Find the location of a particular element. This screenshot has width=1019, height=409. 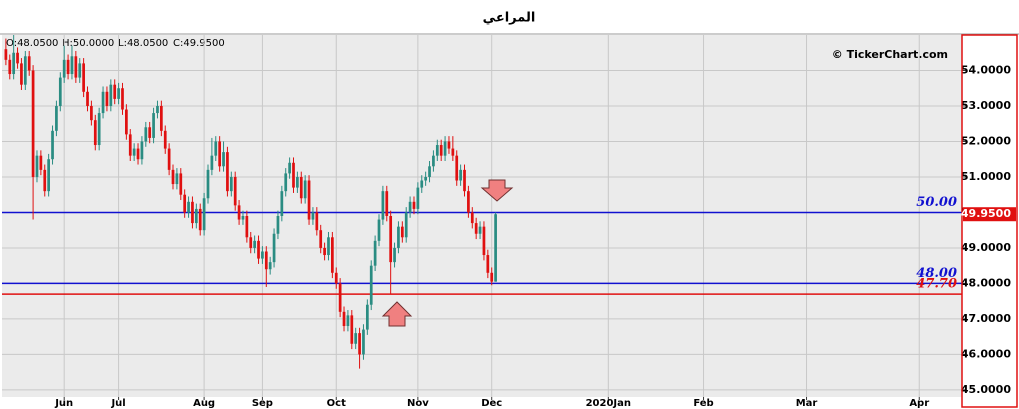

level-label: 48.00 is located at coordinates (936, 273).